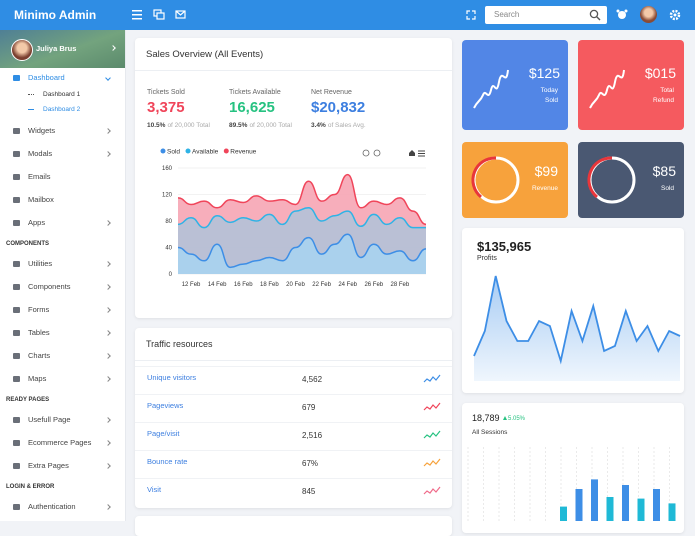 Image resolution: width=695 pixels, height=536 pixels. Describe the element at coordinates (62, 94) in the screenshot. I see `submenu-item: Dashboard 1` at that location.